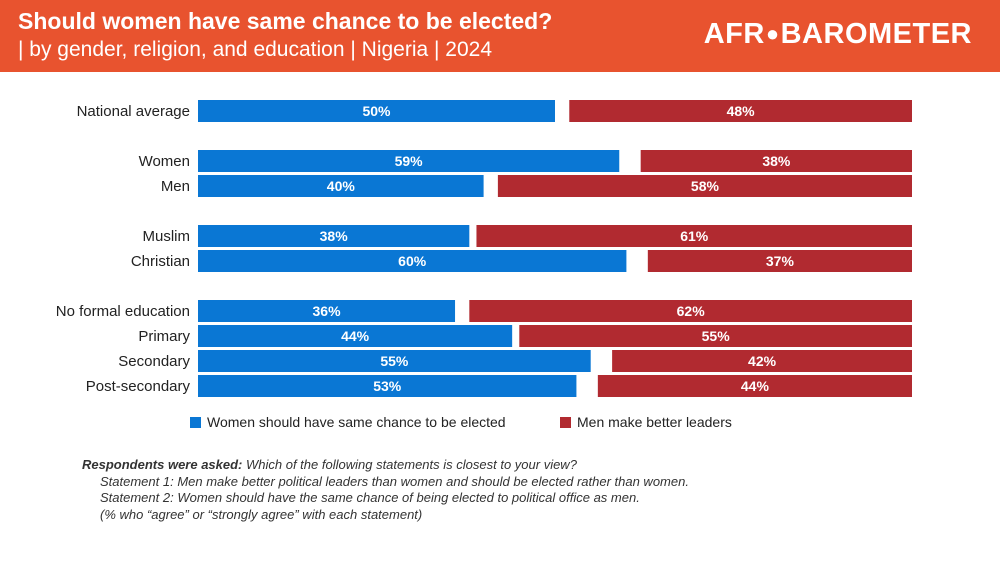 This screenshot has width=1000, height=563. I want to click on bar-men-better-christian, so click(779, 261).